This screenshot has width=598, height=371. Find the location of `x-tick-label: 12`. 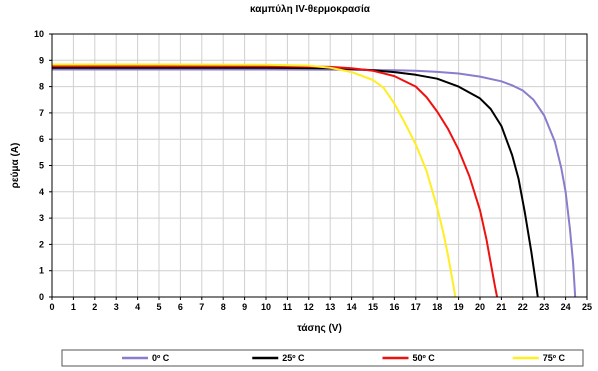

x-tick-label: 12 is located at coordinates (309, 307).